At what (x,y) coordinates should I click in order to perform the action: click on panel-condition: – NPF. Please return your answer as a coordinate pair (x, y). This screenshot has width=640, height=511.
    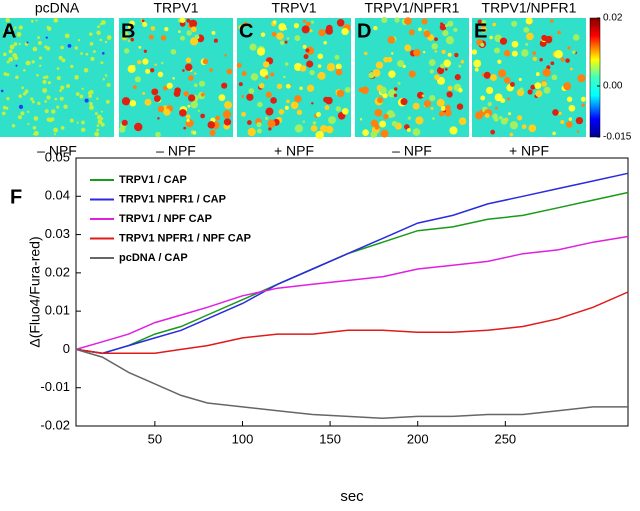
    Looking at the image, I should click on (57, 151).